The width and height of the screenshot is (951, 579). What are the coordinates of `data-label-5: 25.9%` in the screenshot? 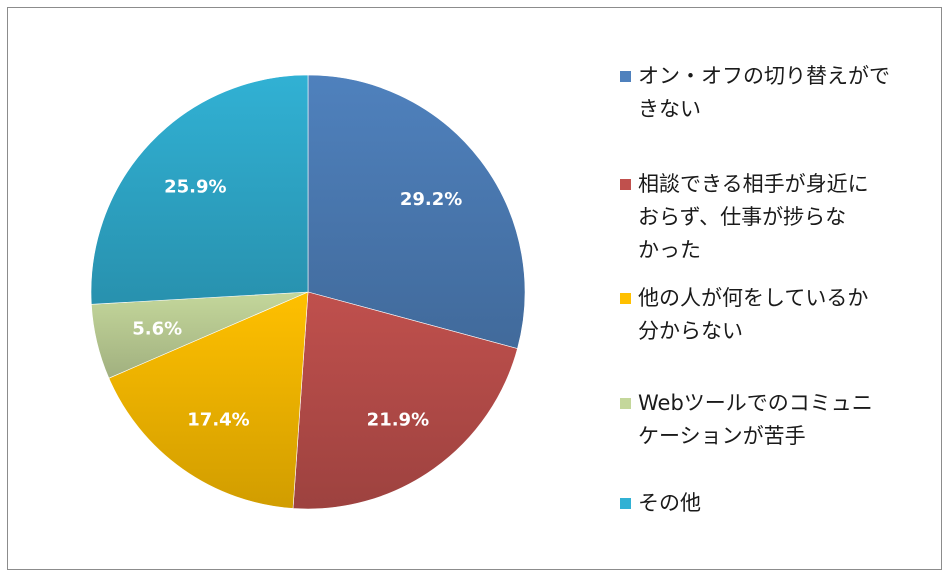 It's located at (195, 187).